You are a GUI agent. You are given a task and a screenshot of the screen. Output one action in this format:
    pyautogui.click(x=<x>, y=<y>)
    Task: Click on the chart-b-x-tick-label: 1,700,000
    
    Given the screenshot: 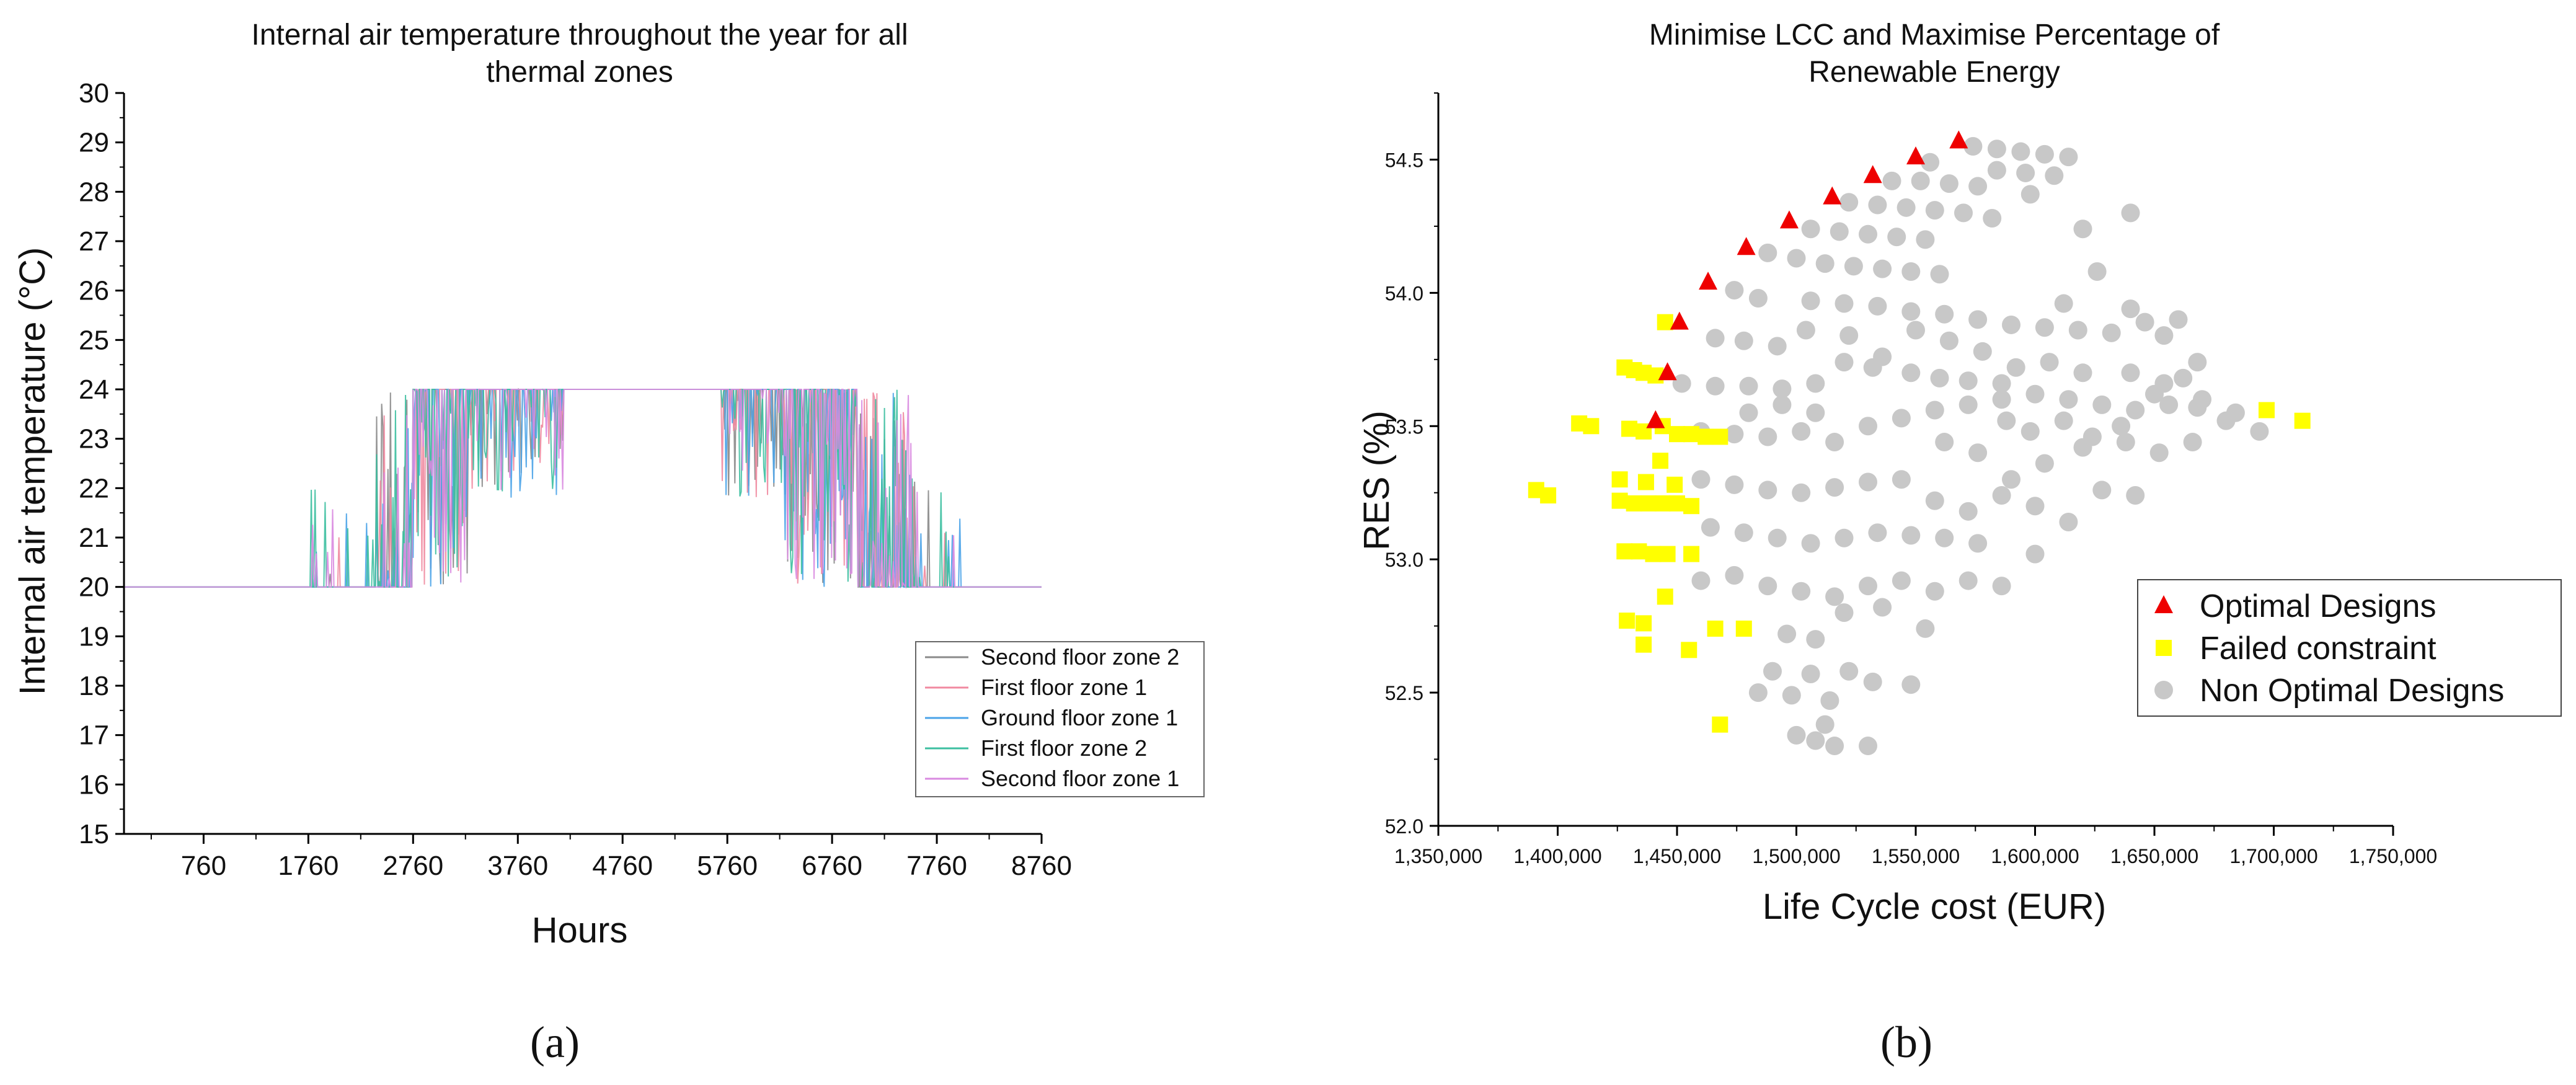 What is the action you would take?
    pyautogui.click(x=2273, y=856)
    